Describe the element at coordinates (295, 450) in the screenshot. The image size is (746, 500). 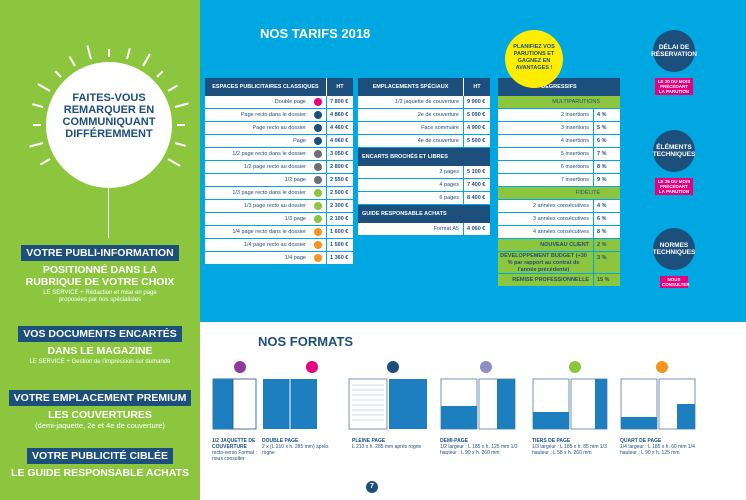
I see `format-desc: 2 x (L 210 x h. 285 mm) après rogne` at that location.